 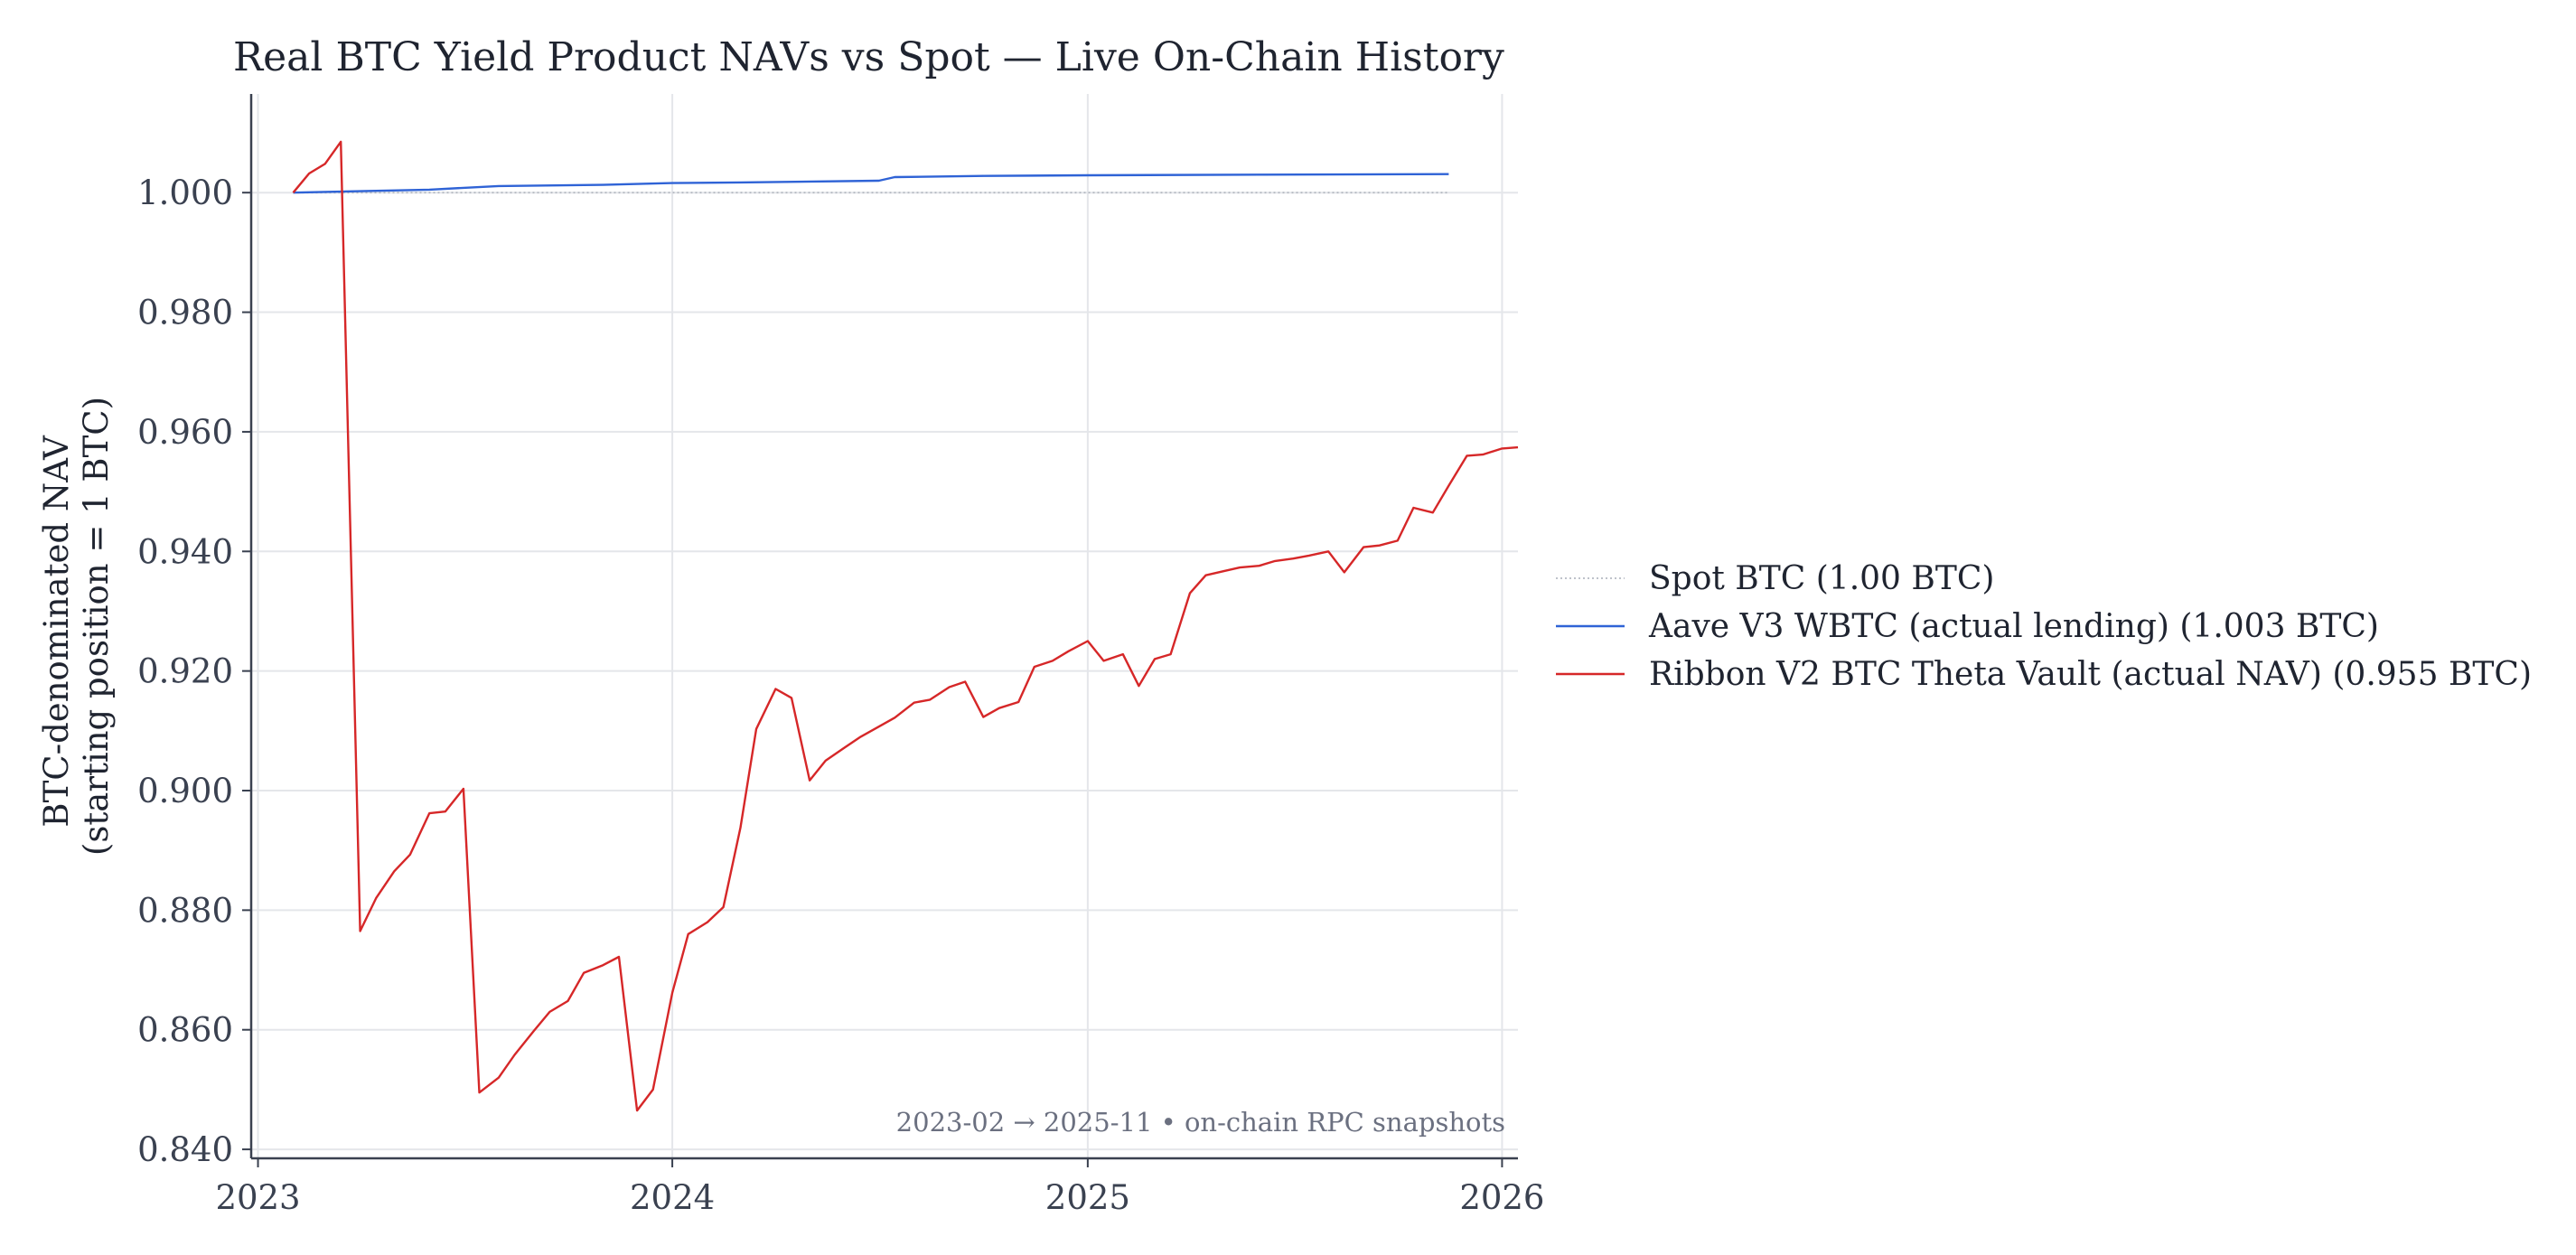 What do you see at coordinates (185, 791) in the screenshot?
I see `y-tick-label: 0.900` at bounding box center [185, 791].